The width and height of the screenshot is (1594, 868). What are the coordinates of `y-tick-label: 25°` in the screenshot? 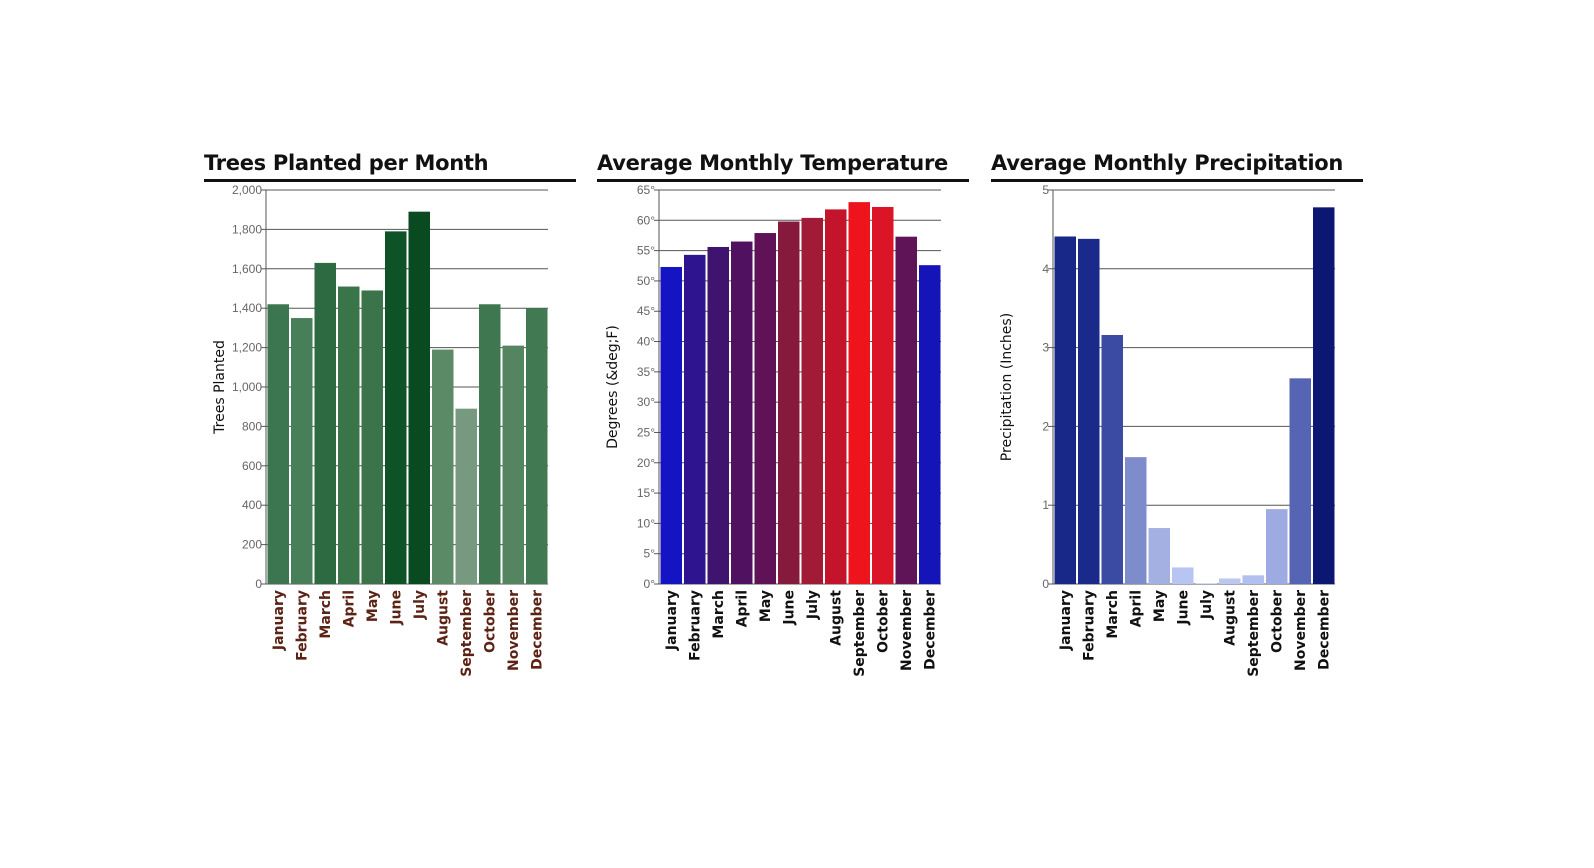 It's located at (646, 432).